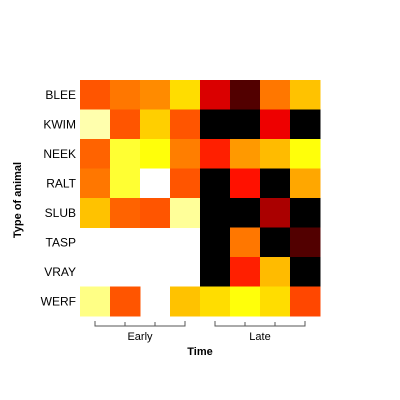 The width and height of the screenshot is (400, 400). What do you see at coordinates (60, 95) in the screenshot?
I see `row-label: BLEE` at bounding box center [60, 95].